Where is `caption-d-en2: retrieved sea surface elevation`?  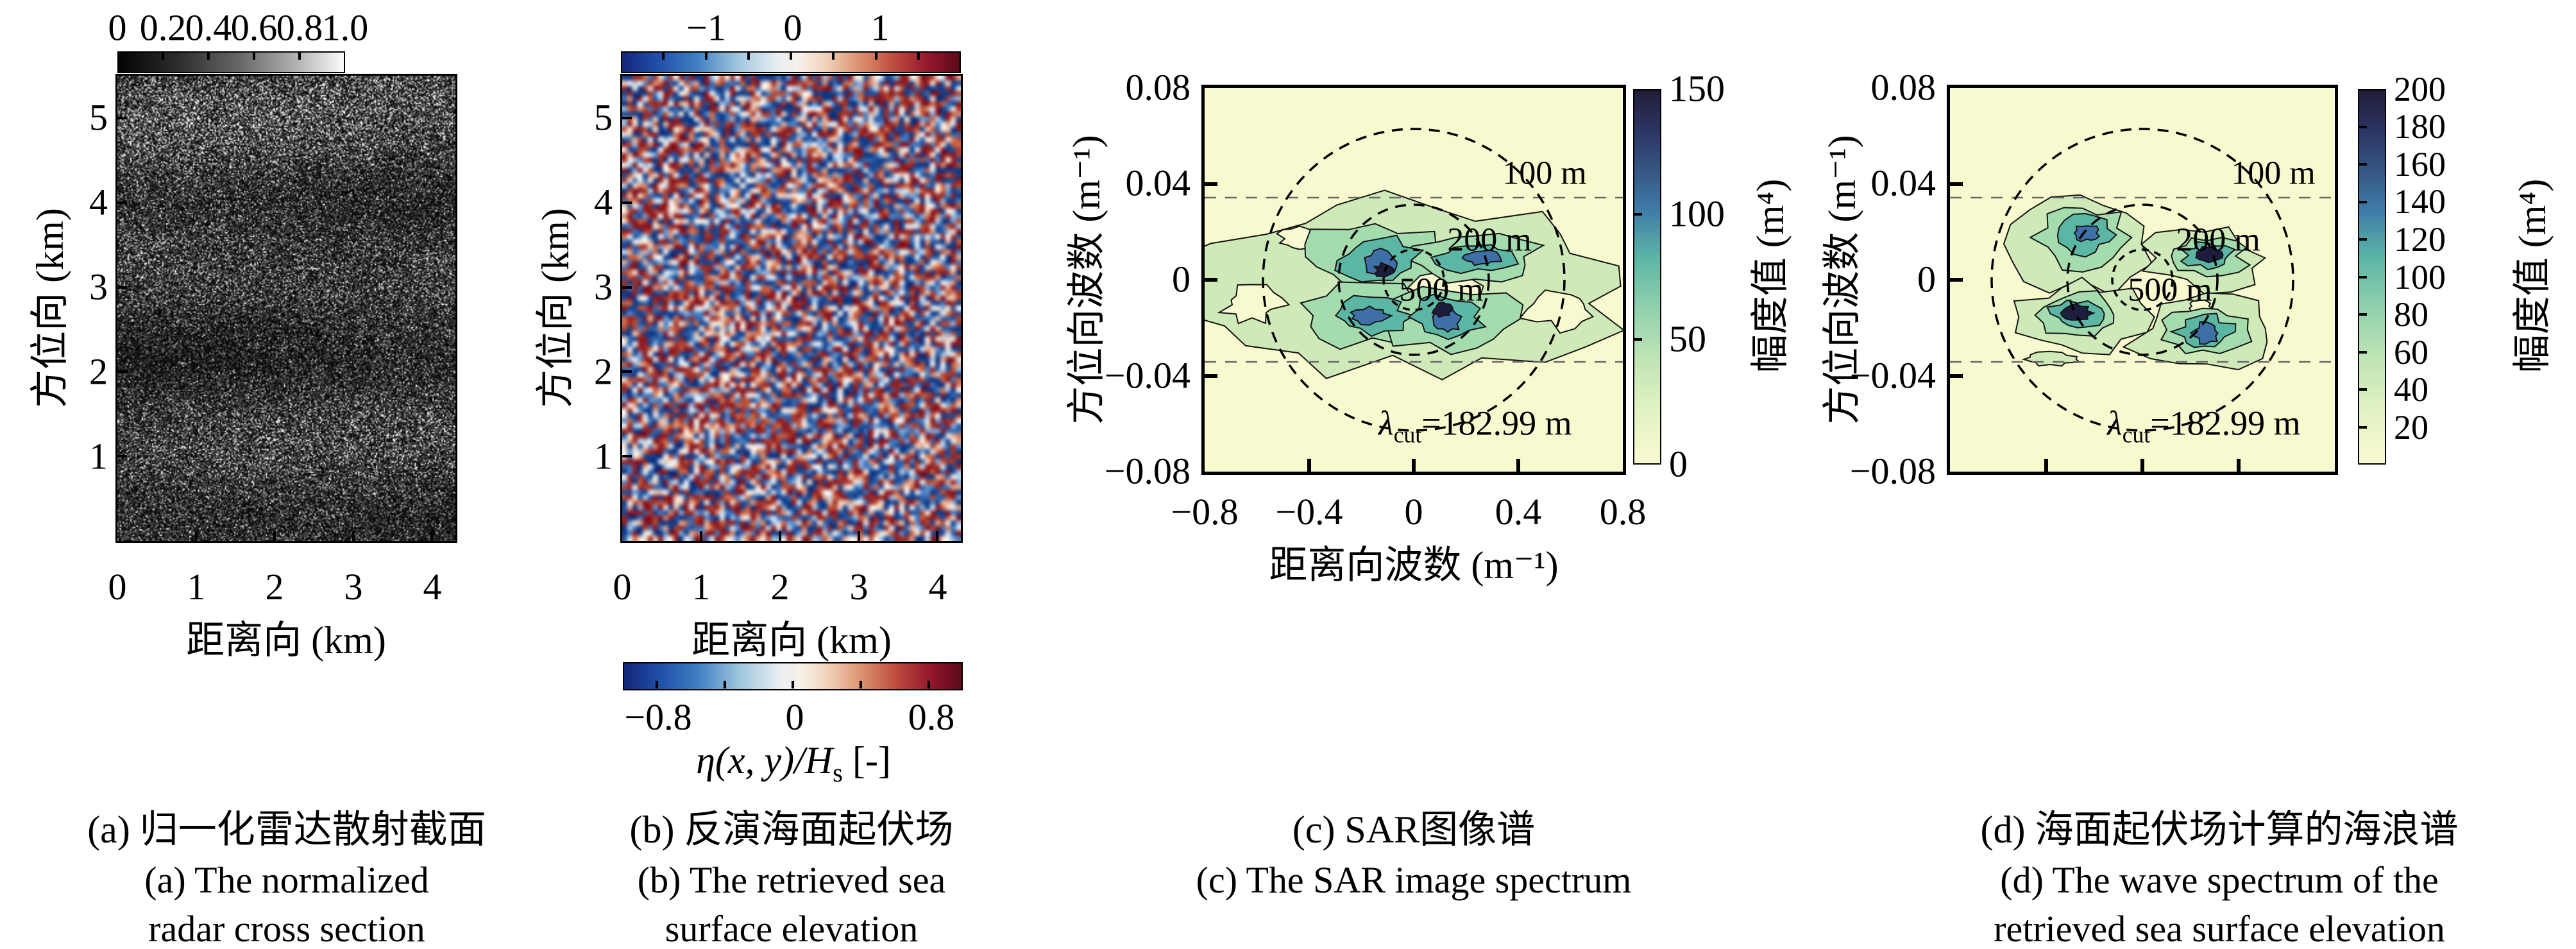 caption-d-en2: retrieved sea surface elevation is located at coordinates (2219, 929).